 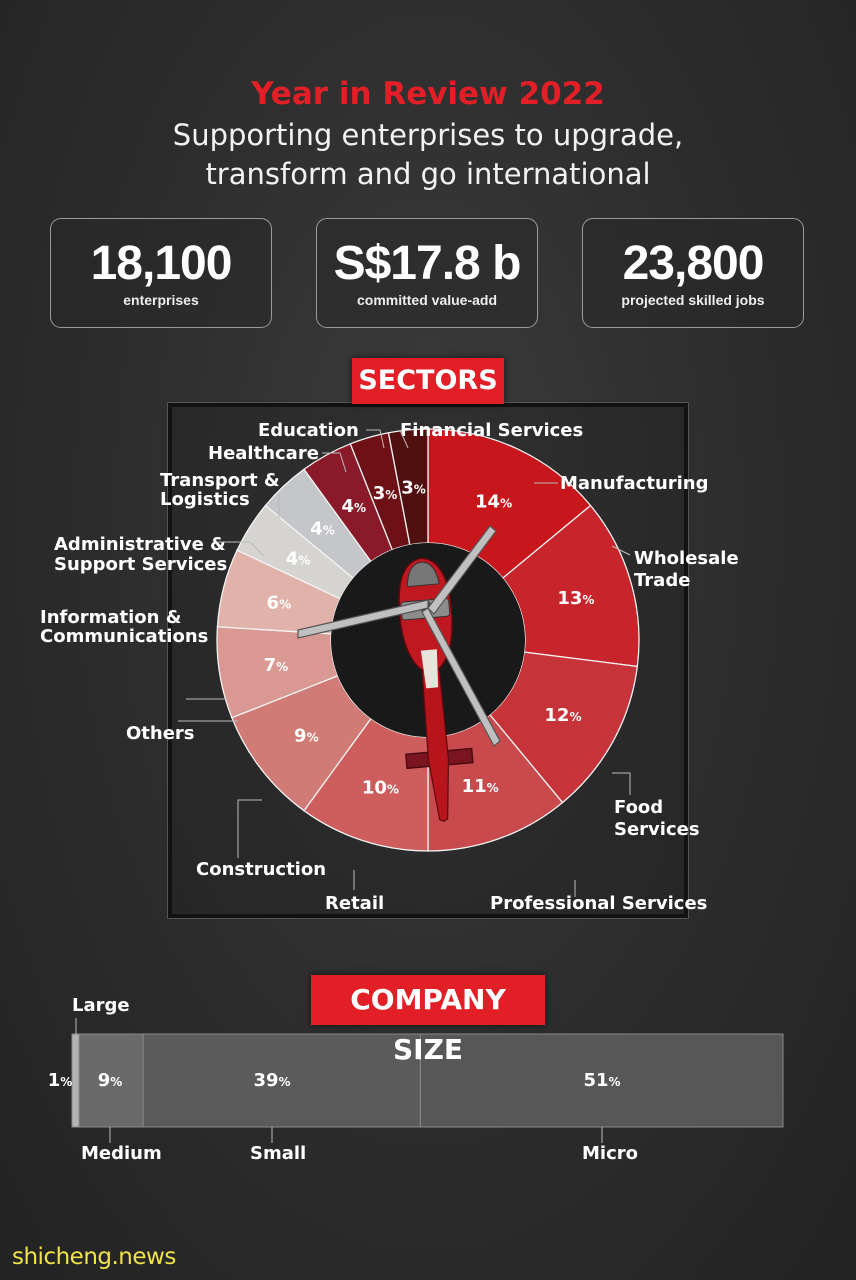 What do you see at coordinates (140, 554) in the screenshot?
I see `pie-category-label: Administrative & Support Services` at bounding box center [140, 554].